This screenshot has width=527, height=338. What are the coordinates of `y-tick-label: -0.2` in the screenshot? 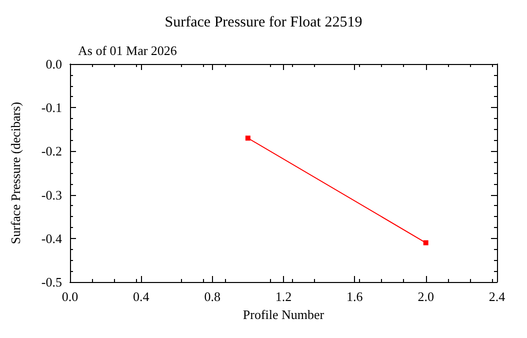 It's located at (51, 151).